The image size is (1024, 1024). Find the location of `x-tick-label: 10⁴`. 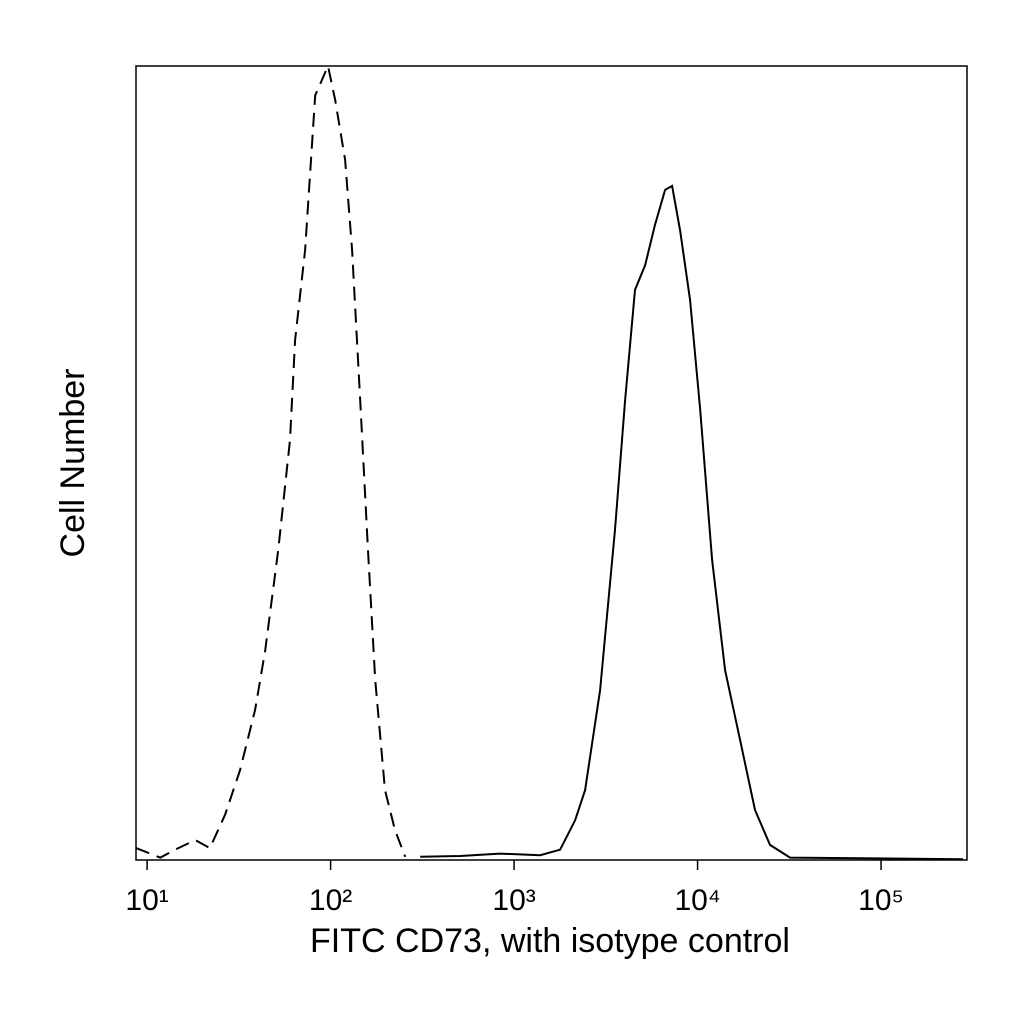

x-tick-label: 10⁴ is located at coordinates (697, 900).